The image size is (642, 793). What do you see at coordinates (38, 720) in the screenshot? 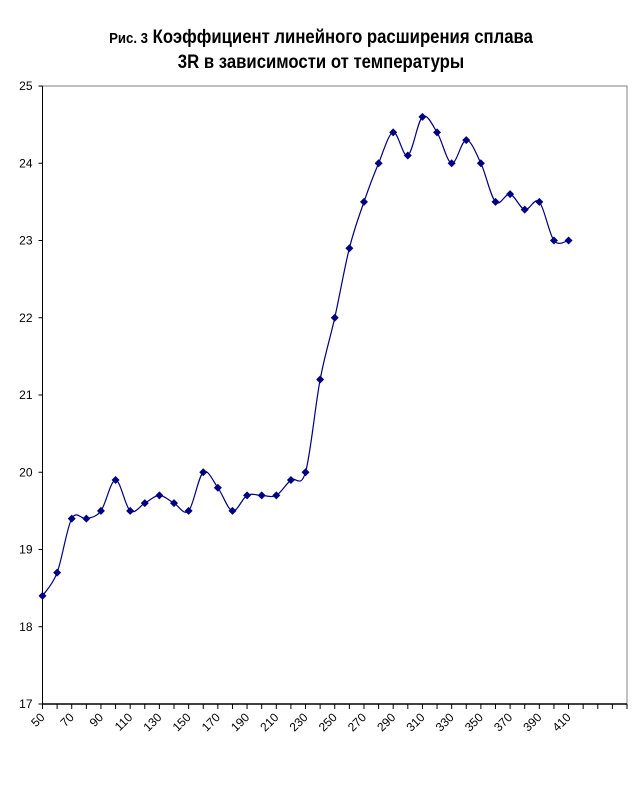
I see `x-tick-label: 50` at bounding box center [38, 720].